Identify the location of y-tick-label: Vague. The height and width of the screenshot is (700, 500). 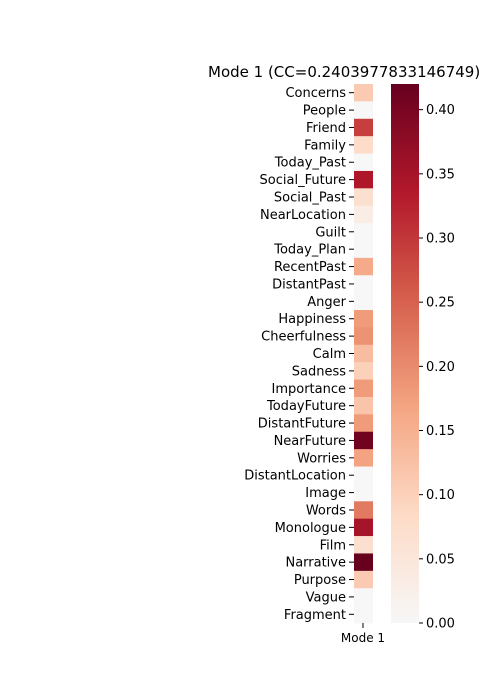
(326, 597).